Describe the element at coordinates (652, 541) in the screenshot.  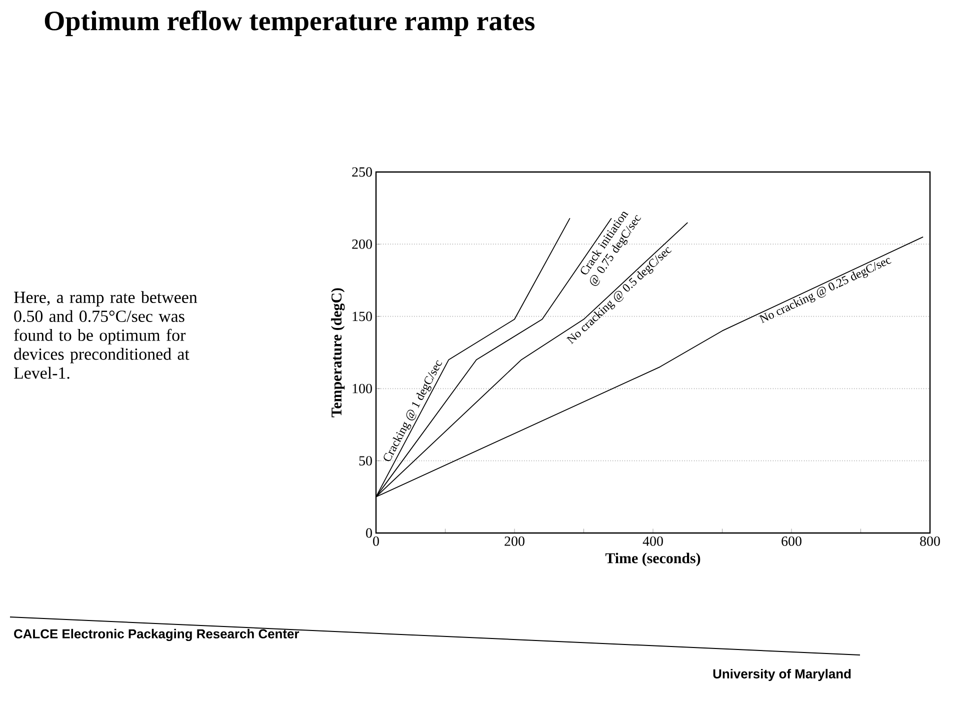
I see `x-tick-label: 400` at that location.